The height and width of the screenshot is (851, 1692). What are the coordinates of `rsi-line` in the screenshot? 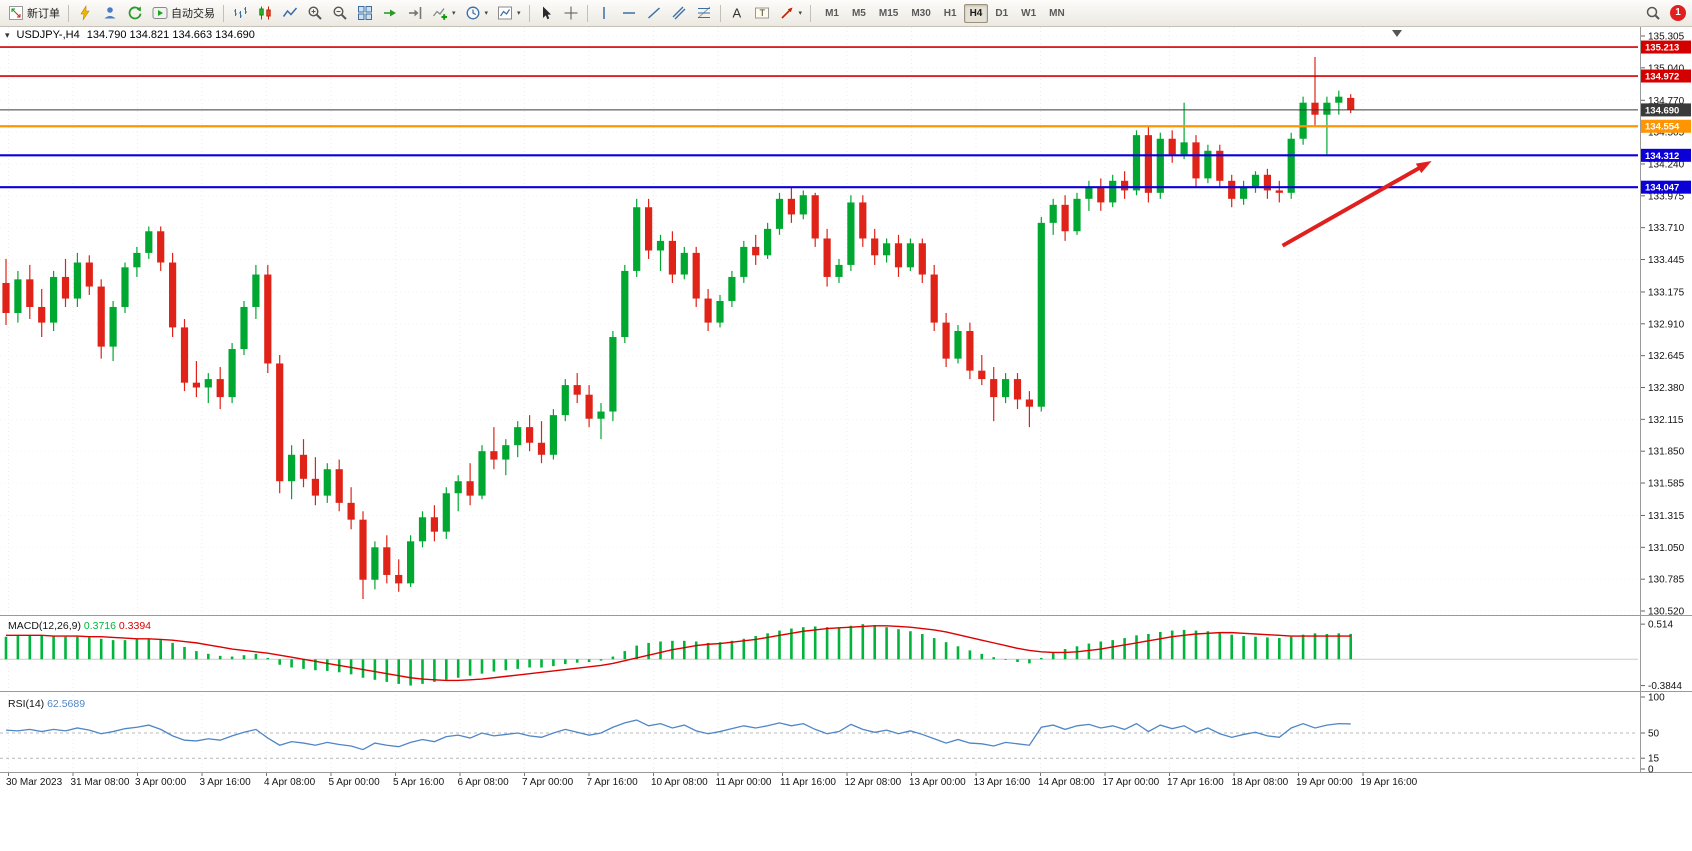 It's located at (678, 735).